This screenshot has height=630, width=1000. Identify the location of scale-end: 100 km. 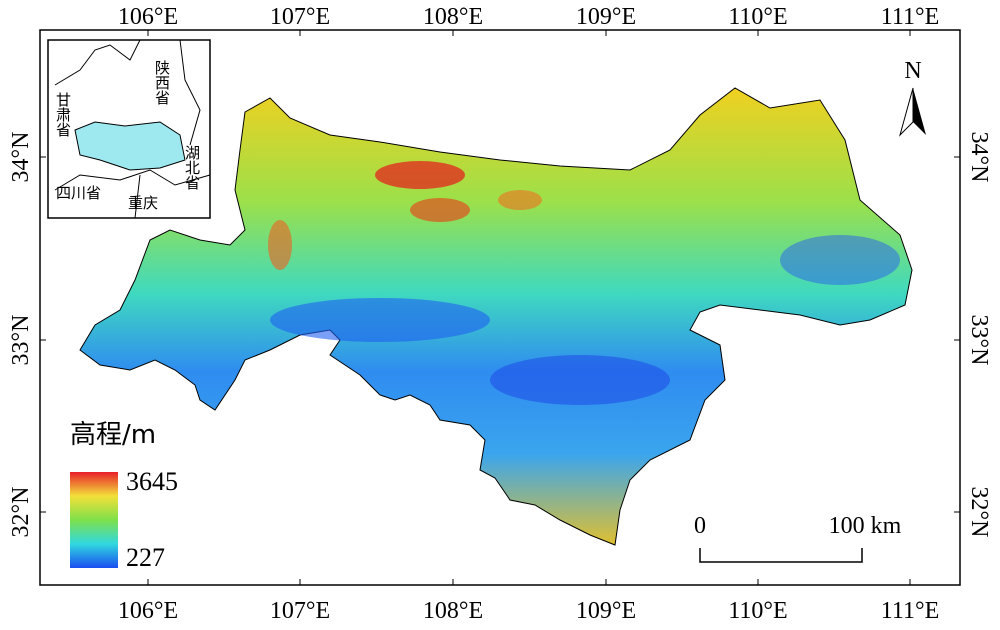
(865, 526).